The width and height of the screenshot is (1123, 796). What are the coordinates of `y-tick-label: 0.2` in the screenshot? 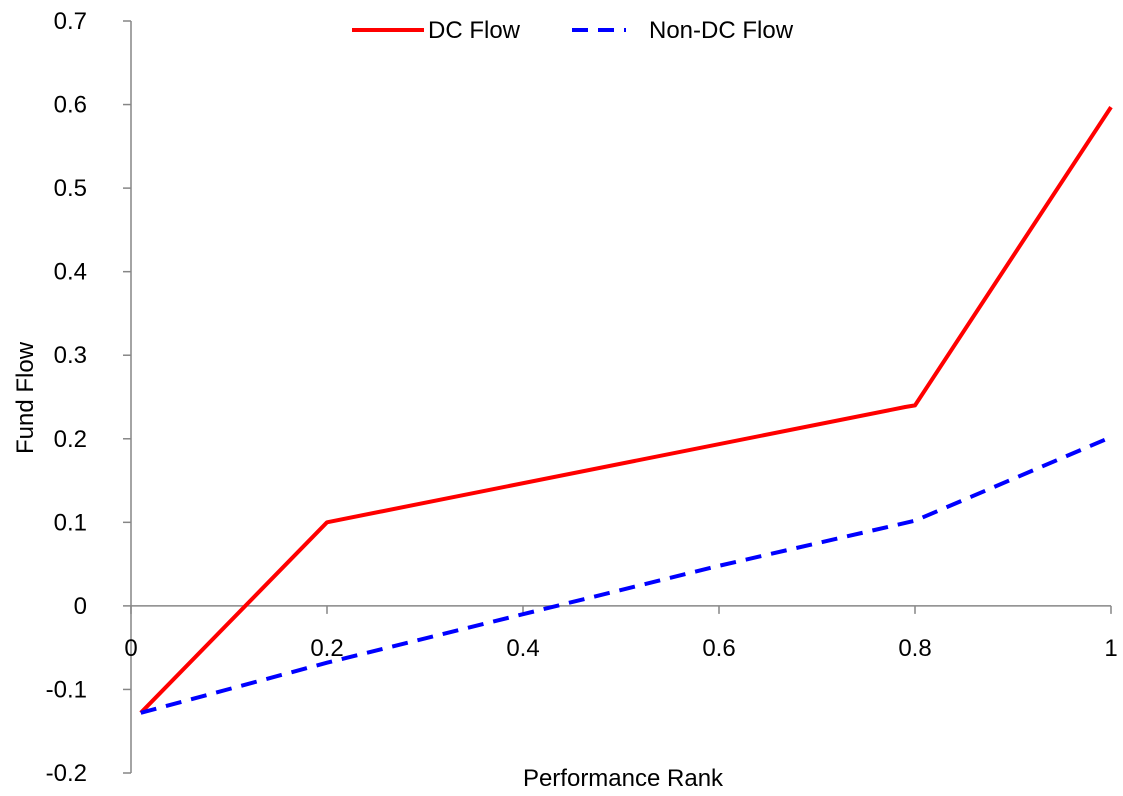 It's located at (70, 439).